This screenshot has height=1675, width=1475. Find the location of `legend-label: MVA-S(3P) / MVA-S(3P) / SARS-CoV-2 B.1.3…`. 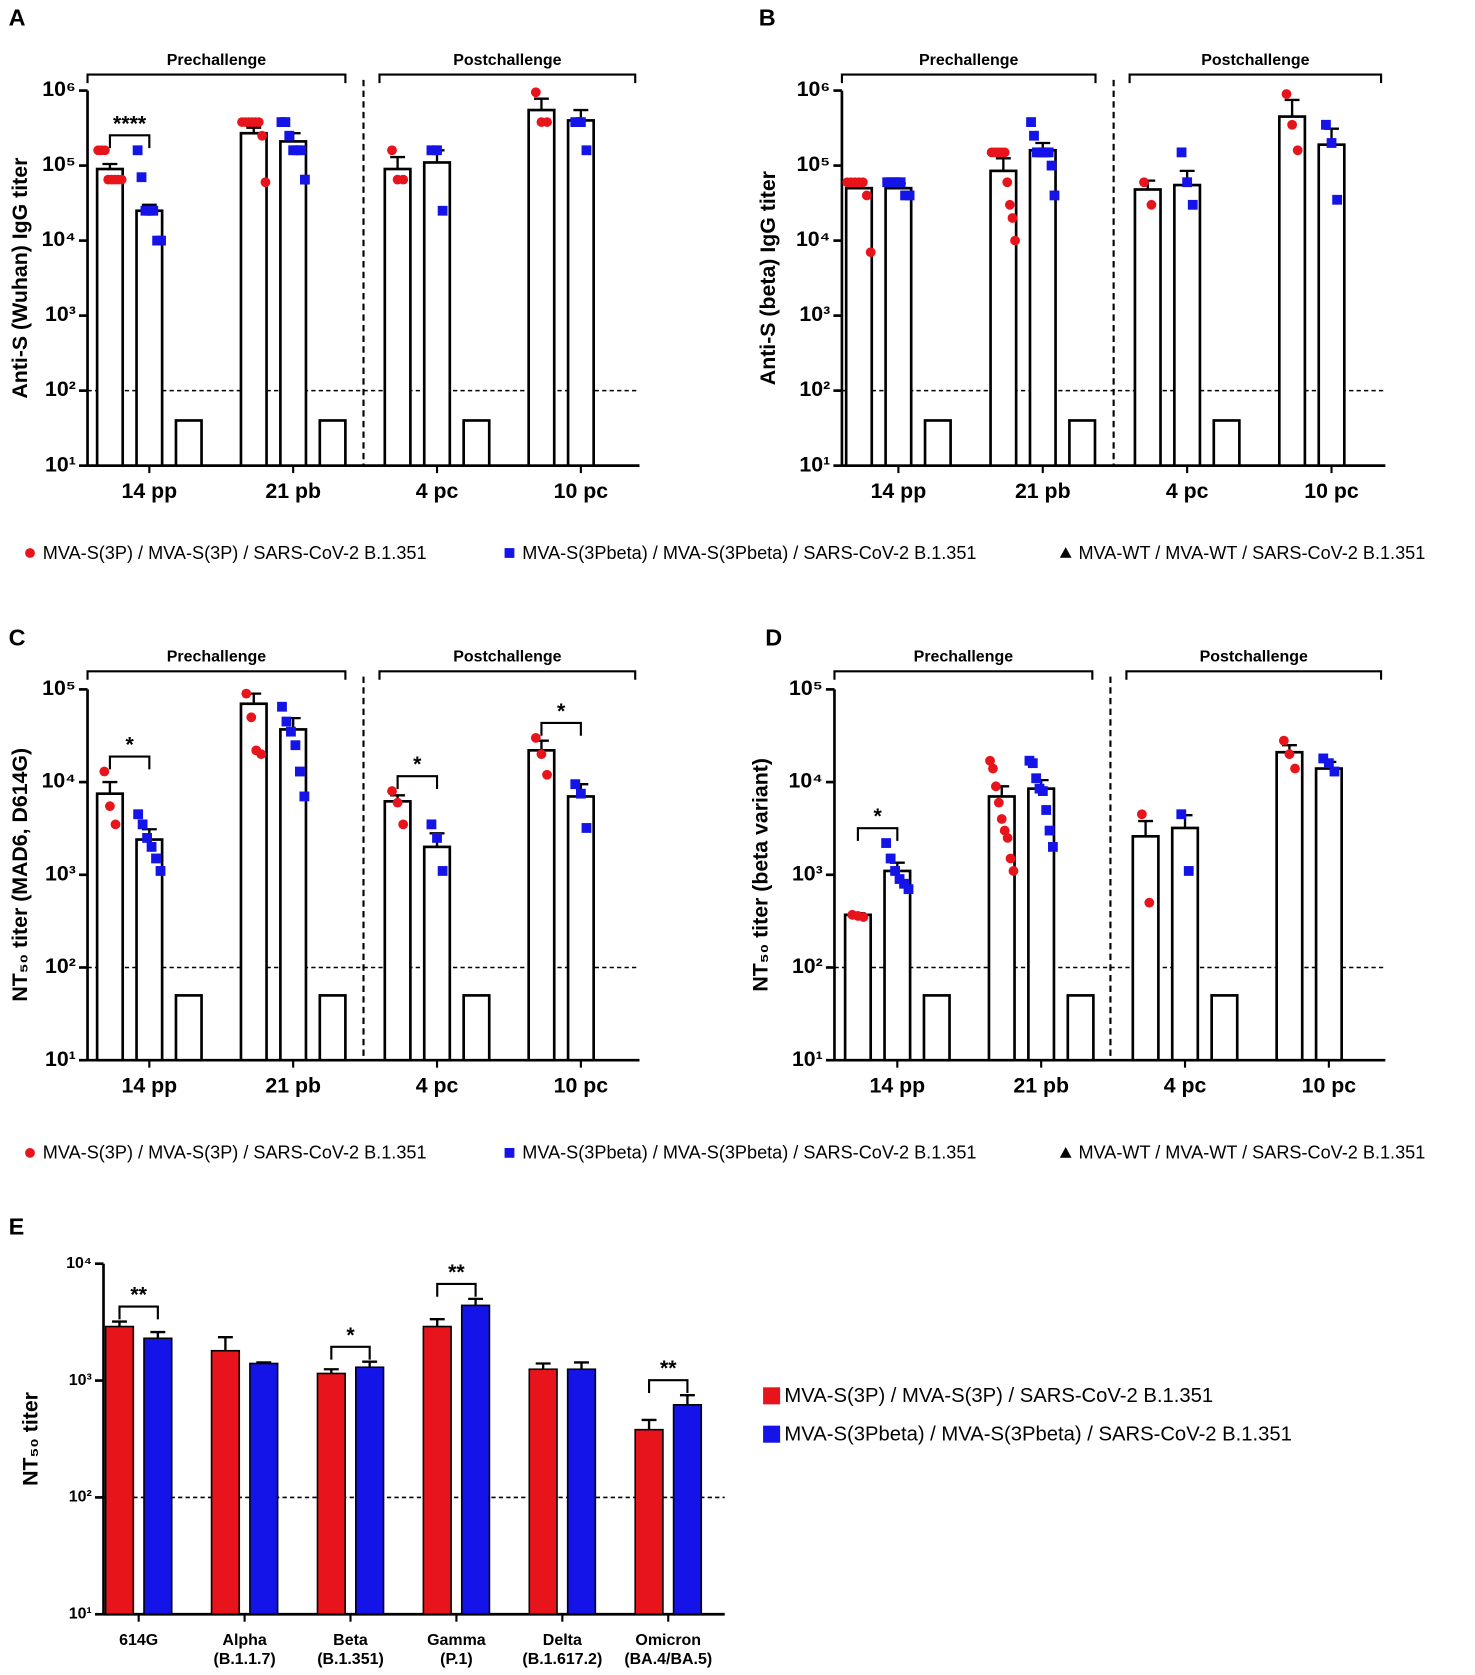

legend-label: MVA-S(3P) / MVA-S(3P) / SARS-CoV-2 B.1.3… is located at coordinates (998, 1396).